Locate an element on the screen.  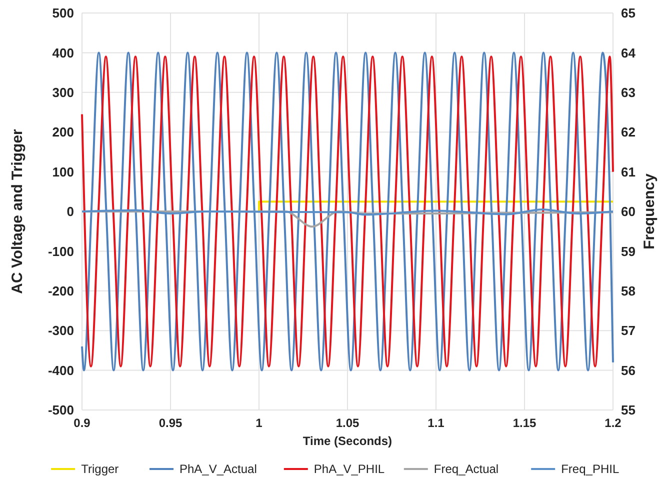
legend-label: Freq_Actual is located at coordinates (466, 469).